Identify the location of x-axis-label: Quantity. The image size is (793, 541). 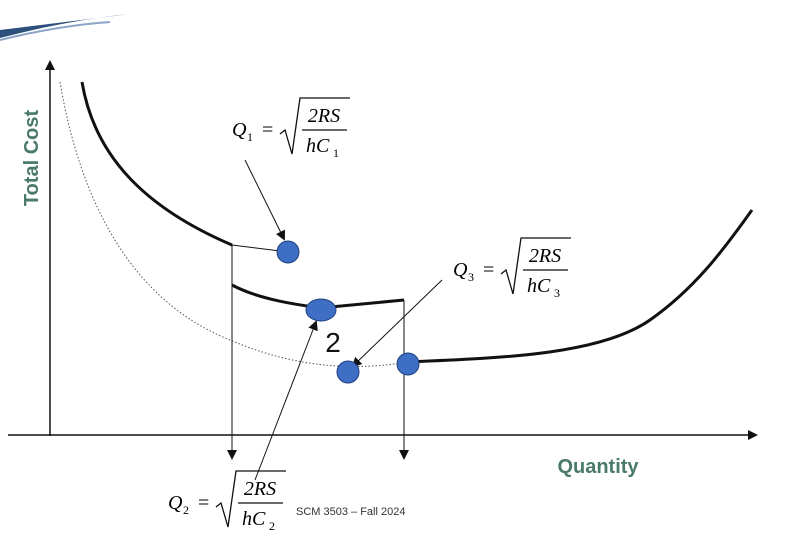
(598, 467).